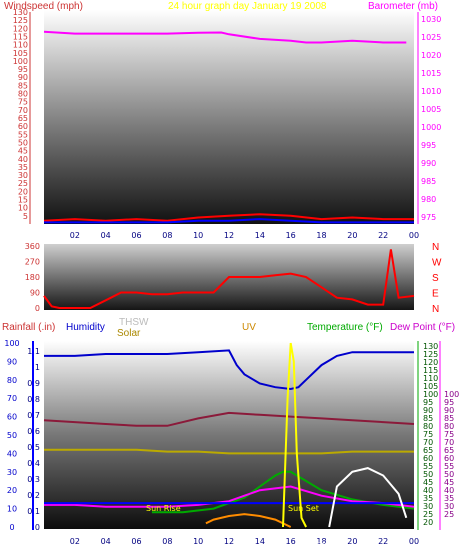 The height and width of the screenshot is (555, 459). What do you see at coordinates (23, 167) in the screenshot?
I see `p1-left-tick-6: 35` at bounding box center [23, 167].